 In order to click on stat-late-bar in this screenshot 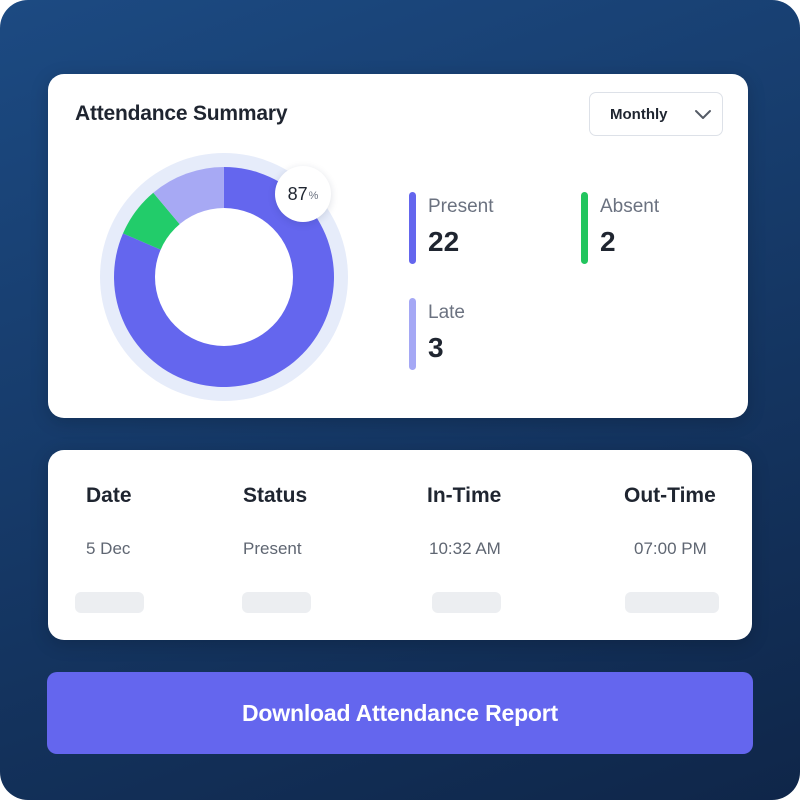, I will do `click(412, 334)`.